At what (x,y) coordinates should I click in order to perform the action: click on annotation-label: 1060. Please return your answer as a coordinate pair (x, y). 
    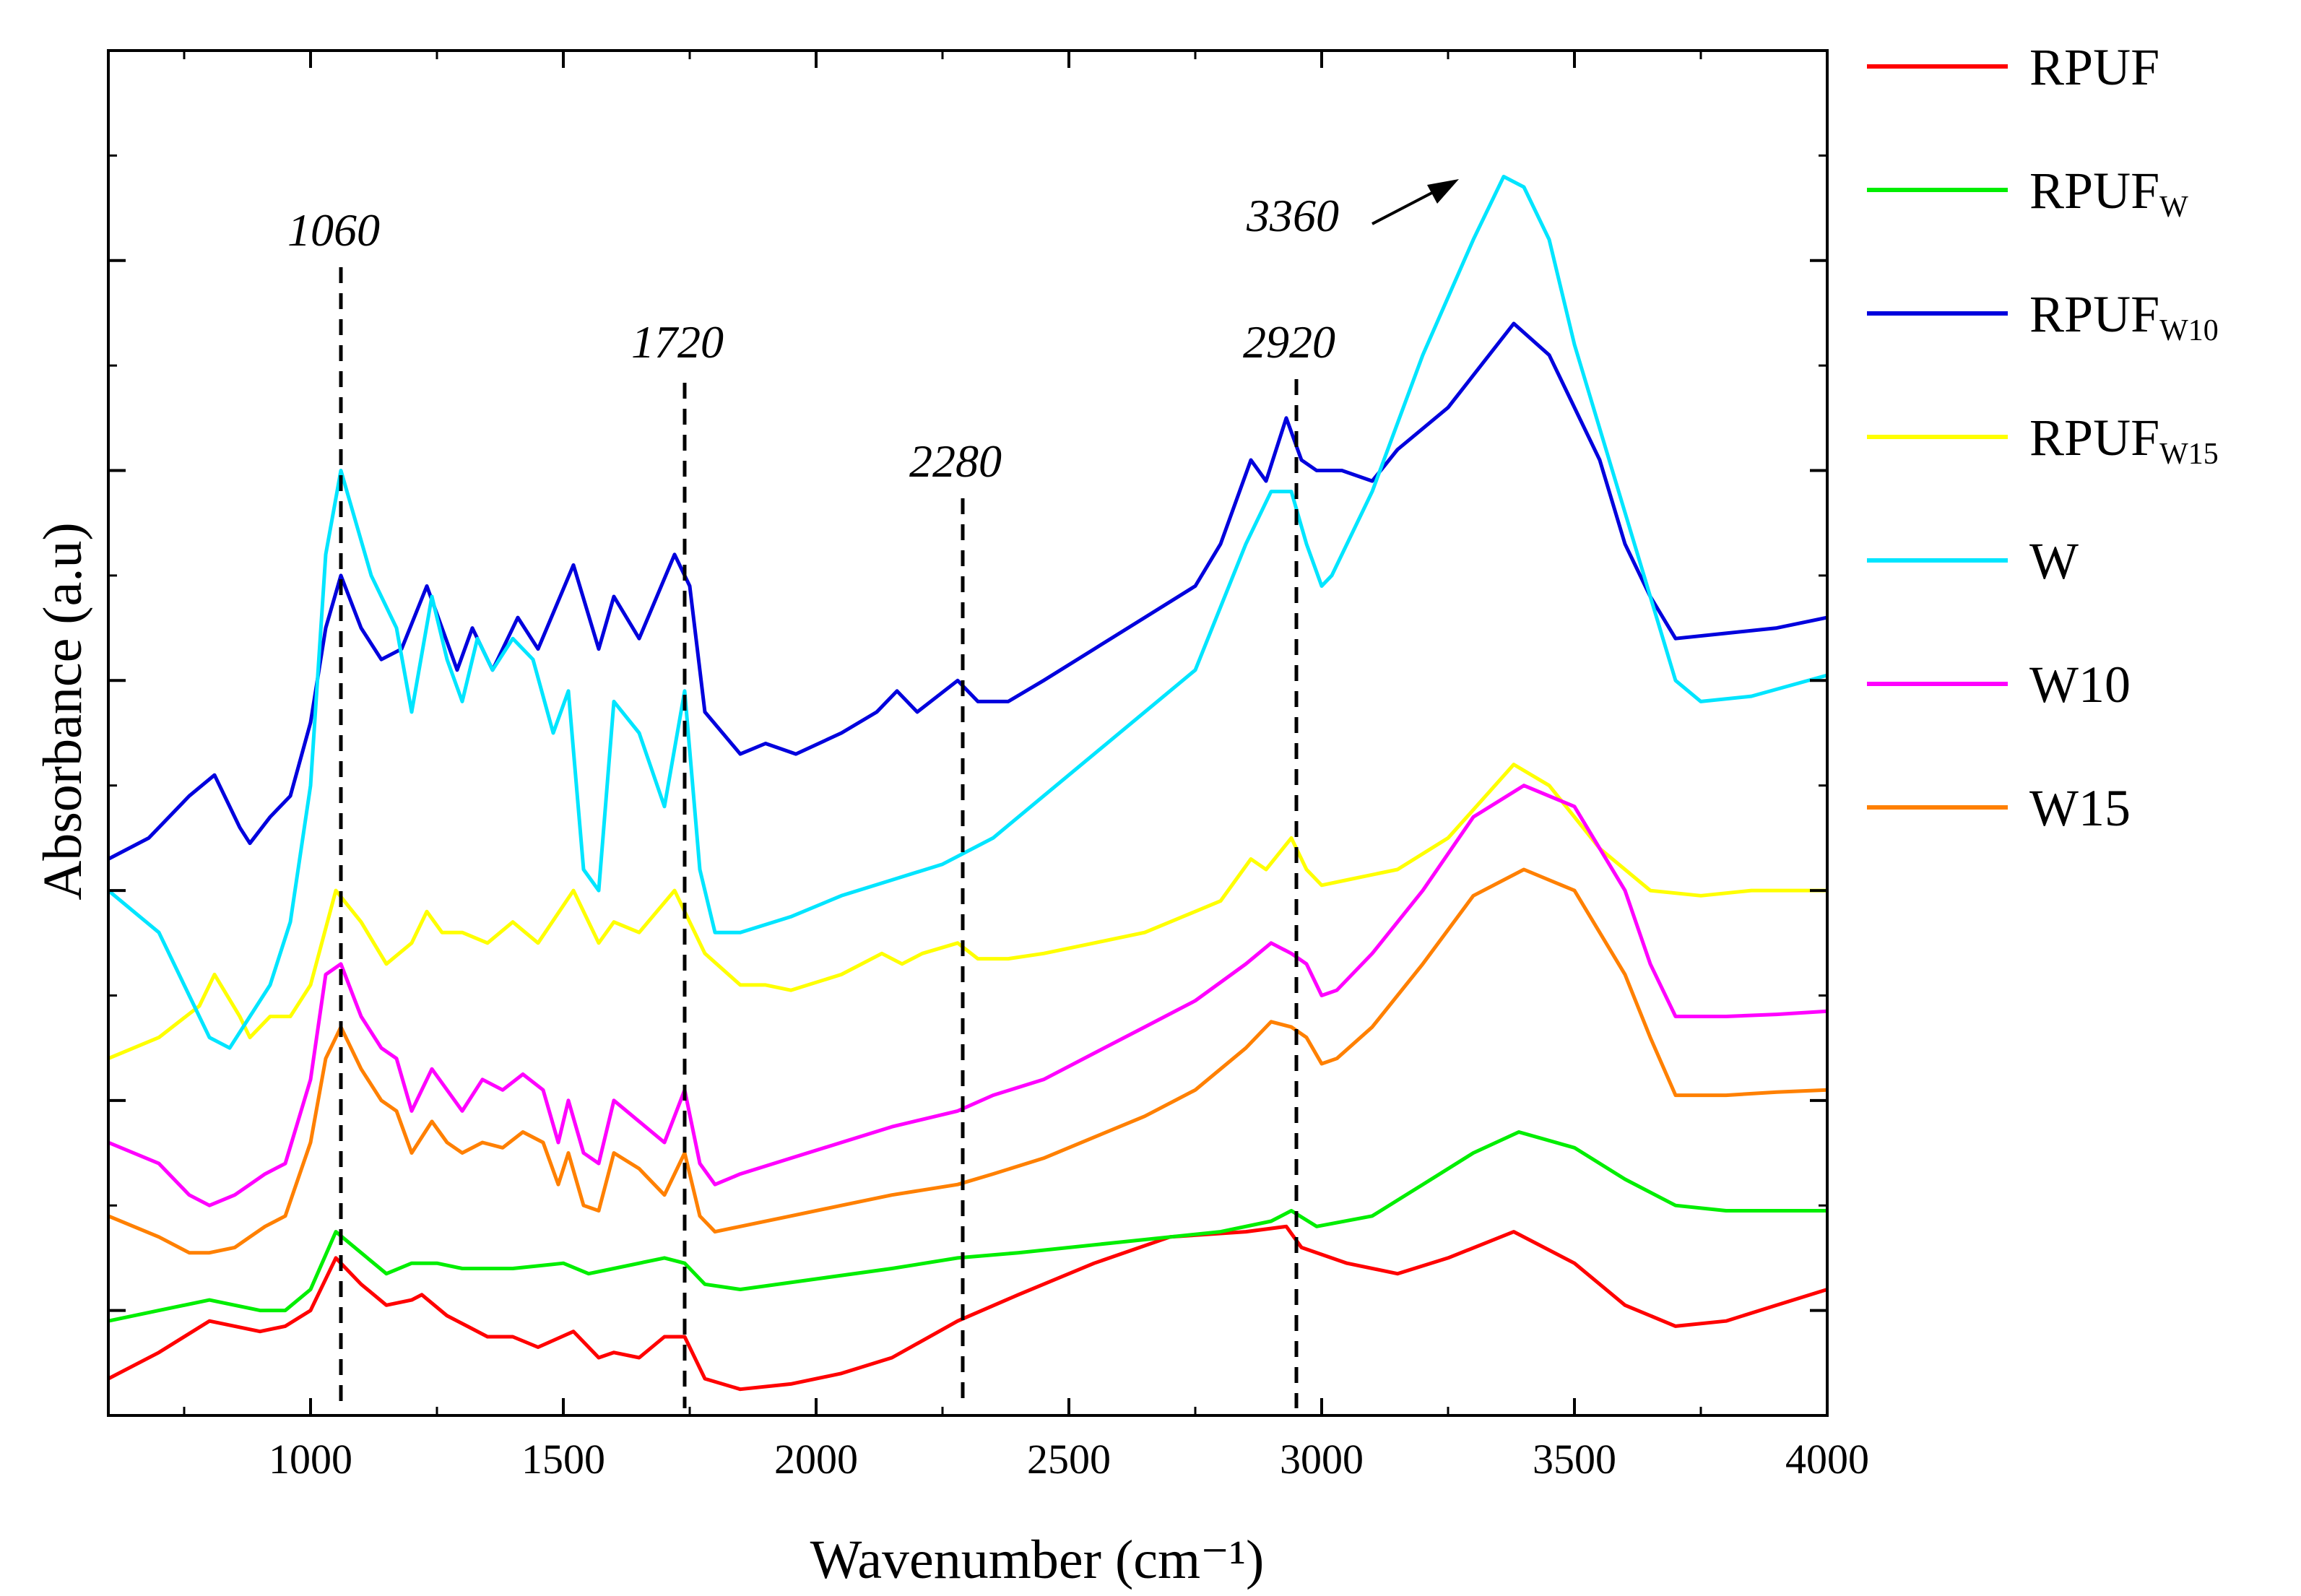
    Looking at the image, I should click on (333, 230).